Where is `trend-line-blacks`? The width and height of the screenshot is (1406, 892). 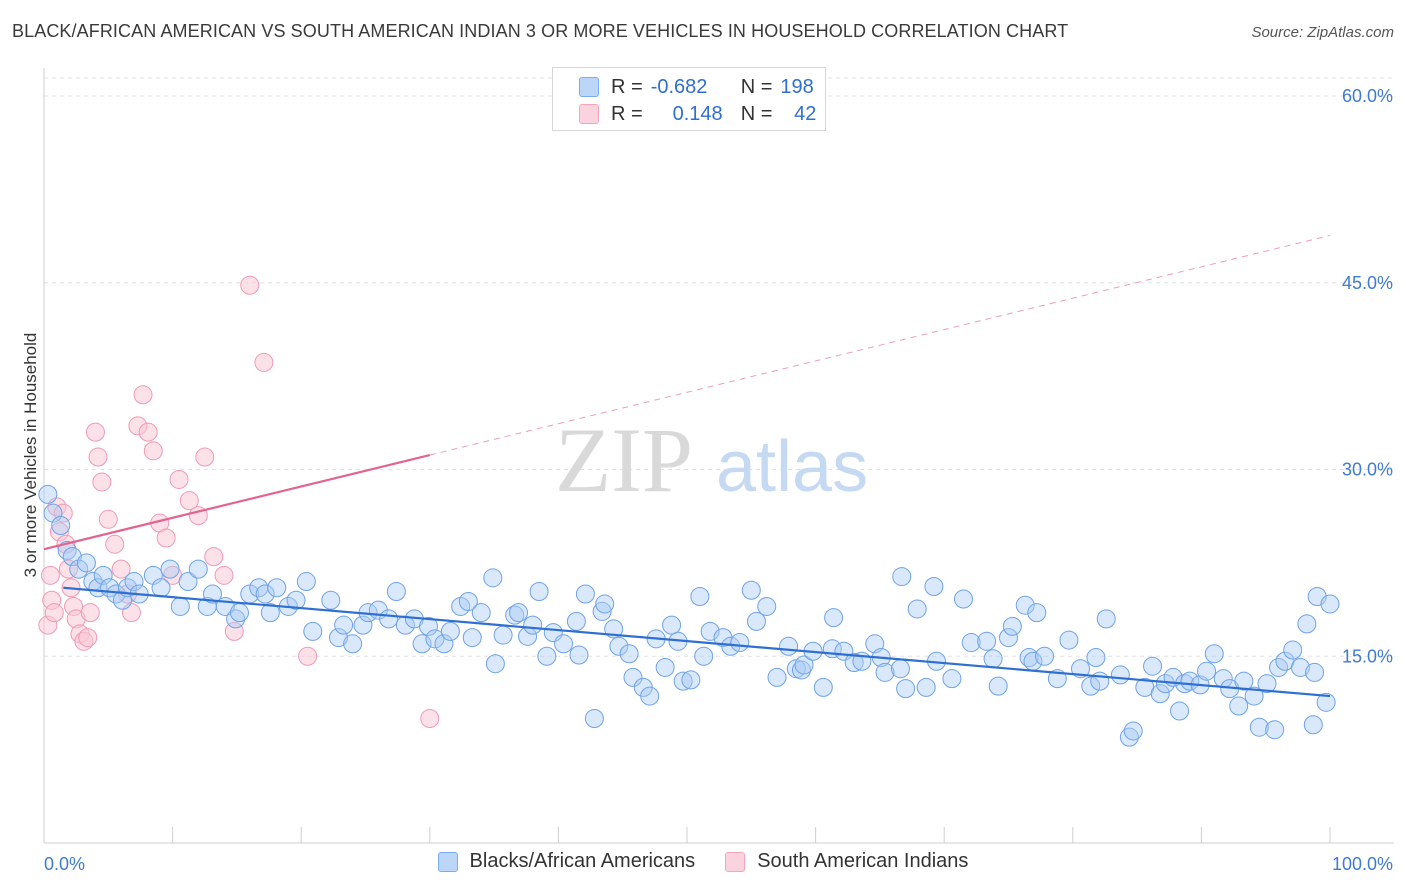
trend-line-blacks is located at coordinates (697, 642).